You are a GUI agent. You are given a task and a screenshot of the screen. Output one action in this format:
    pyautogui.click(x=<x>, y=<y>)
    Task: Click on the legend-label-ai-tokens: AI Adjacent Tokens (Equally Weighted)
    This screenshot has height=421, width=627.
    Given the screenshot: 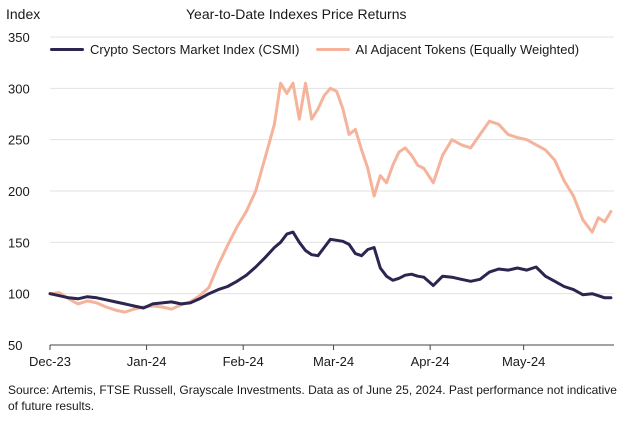 What is the action you would take?
    pyautogui.click(x=467, y=49)
    